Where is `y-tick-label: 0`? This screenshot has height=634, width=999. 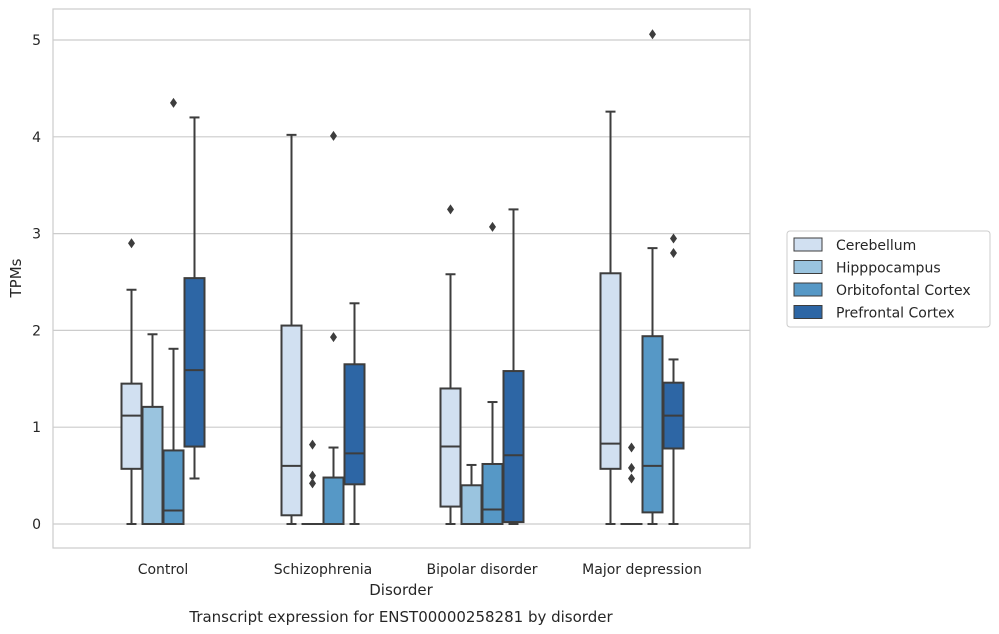 y-tick-label: 0 is located at coordinates (36, 525).